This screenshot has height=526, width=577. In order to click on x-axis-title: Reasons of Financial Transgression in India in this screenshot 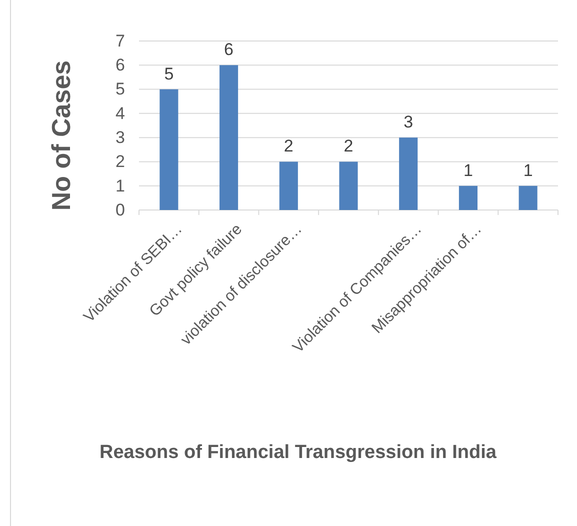, I will do `click(298, 452)`.